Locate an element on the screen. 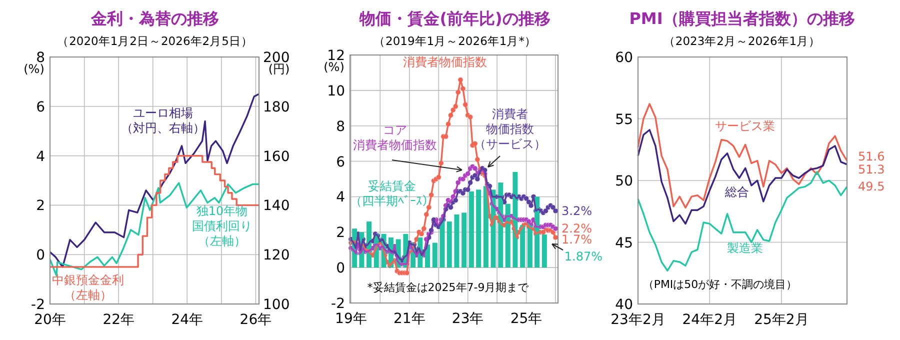 This screenshot has height=340, width=900. chart-subtitle: （2023年2月～2026年1月） is located at coordinates (742, 41).